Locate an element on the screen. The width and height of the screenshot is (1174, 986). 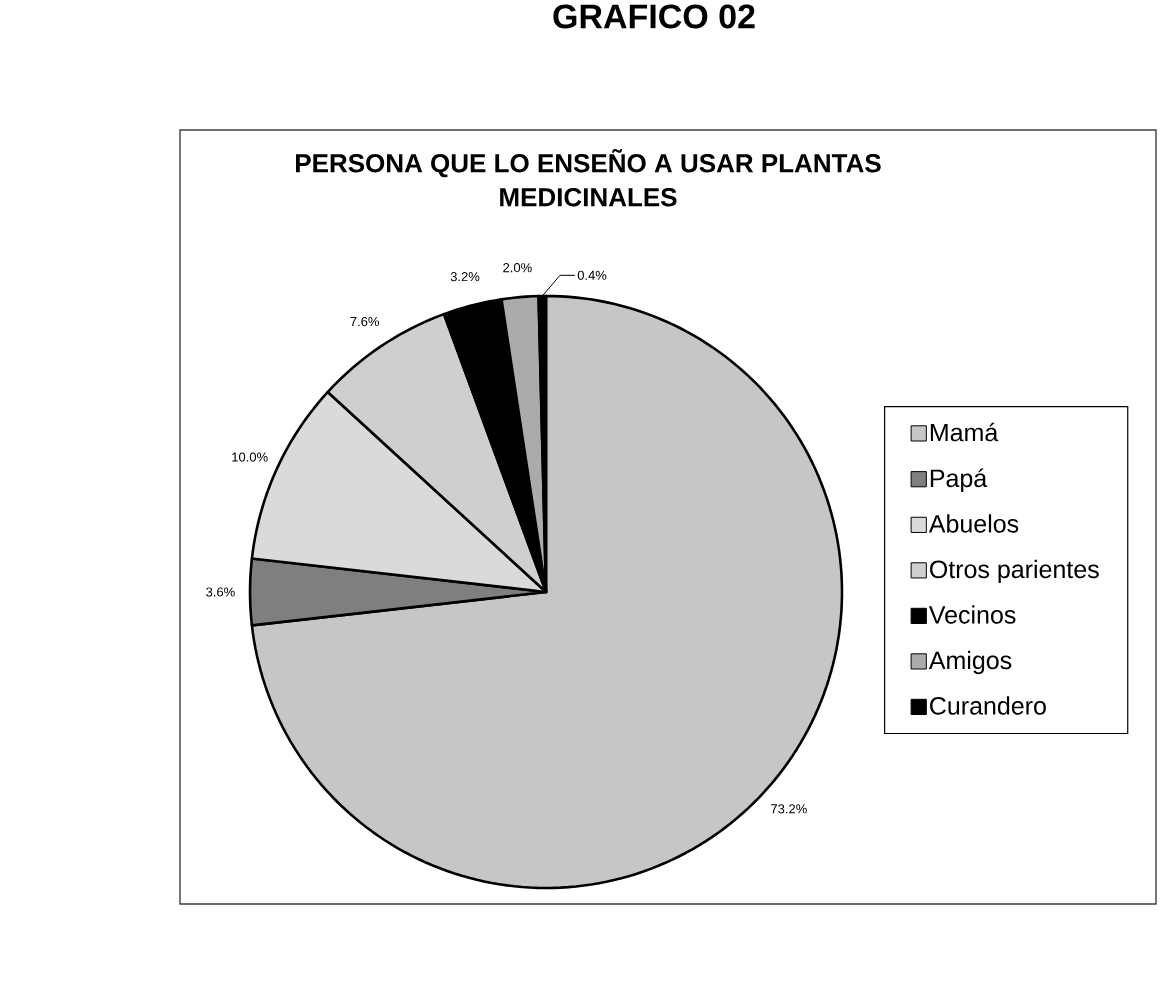
legend-label: Abuelos is located at coordinates (973, 523).